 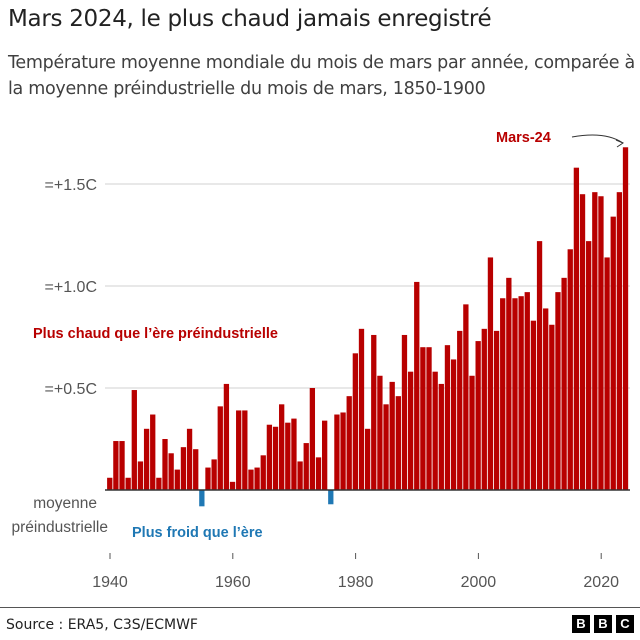 I want to click on bar-1948, so click(x=159, y=483).